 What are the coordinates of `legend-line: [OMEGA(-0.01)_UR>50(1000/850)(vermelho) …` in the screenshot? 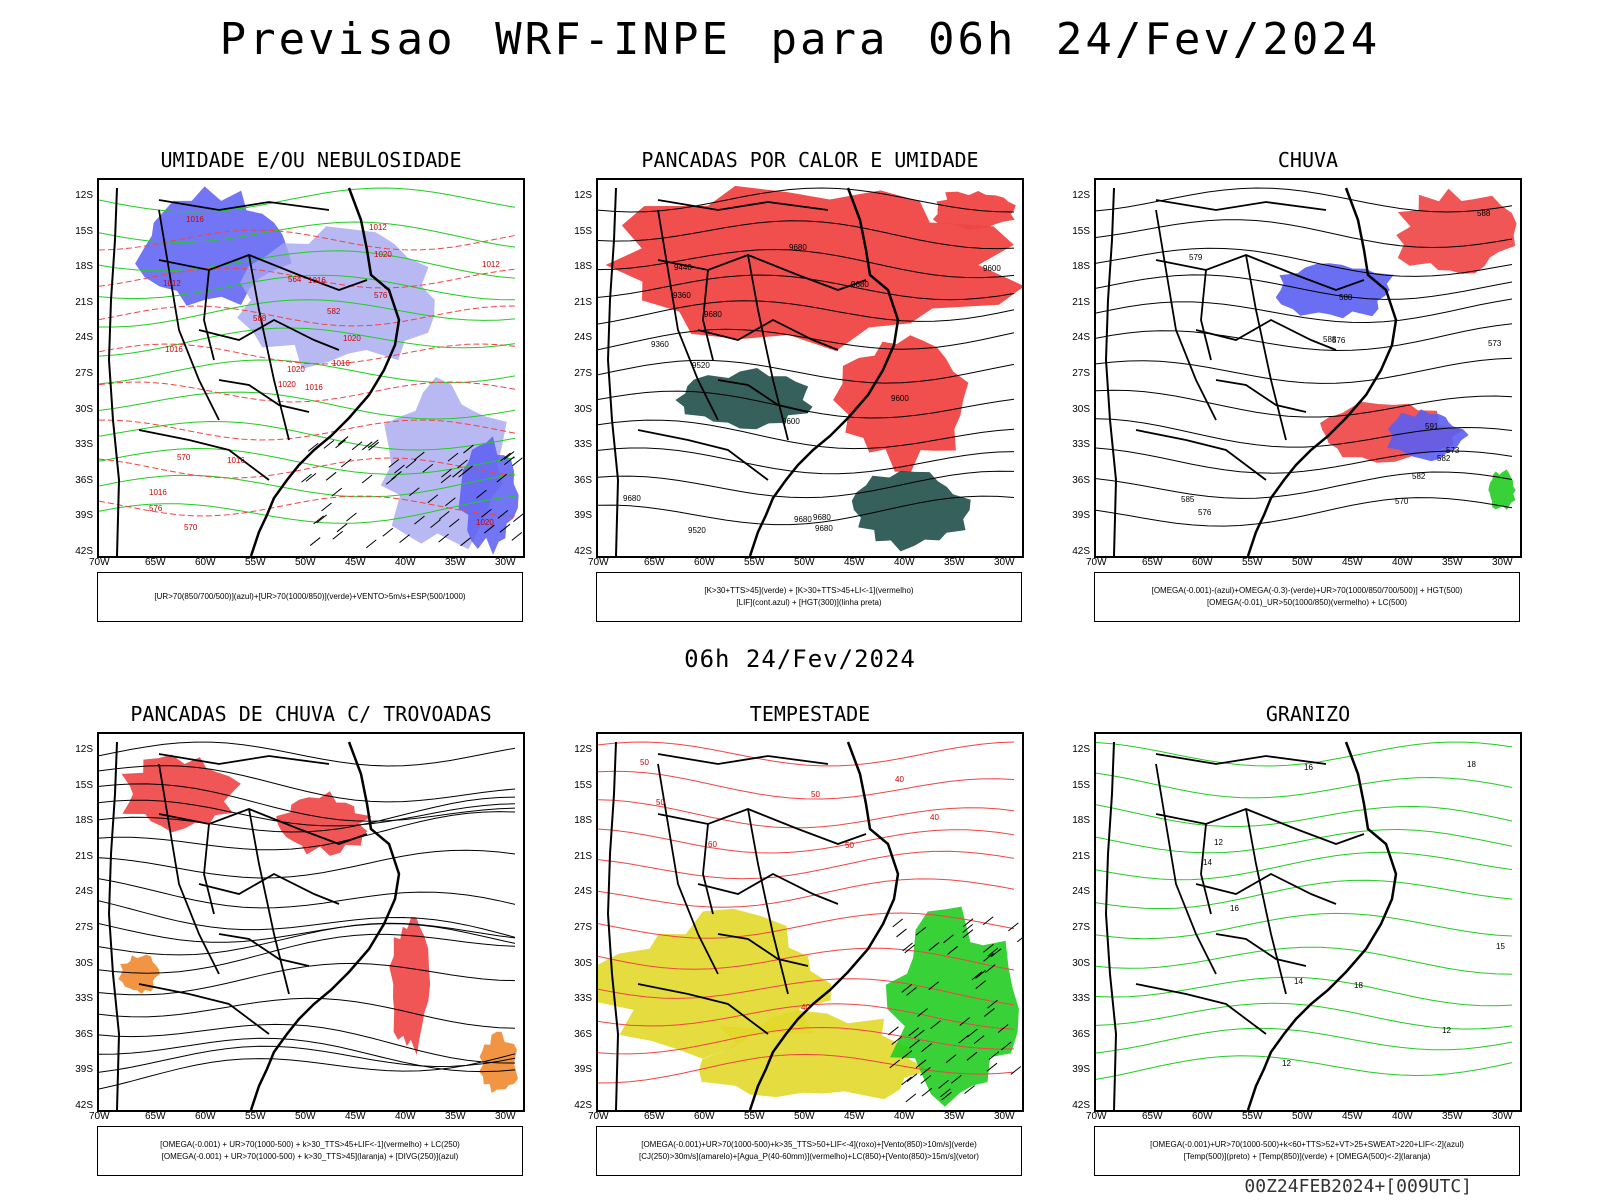 It's located at (1307, 602).